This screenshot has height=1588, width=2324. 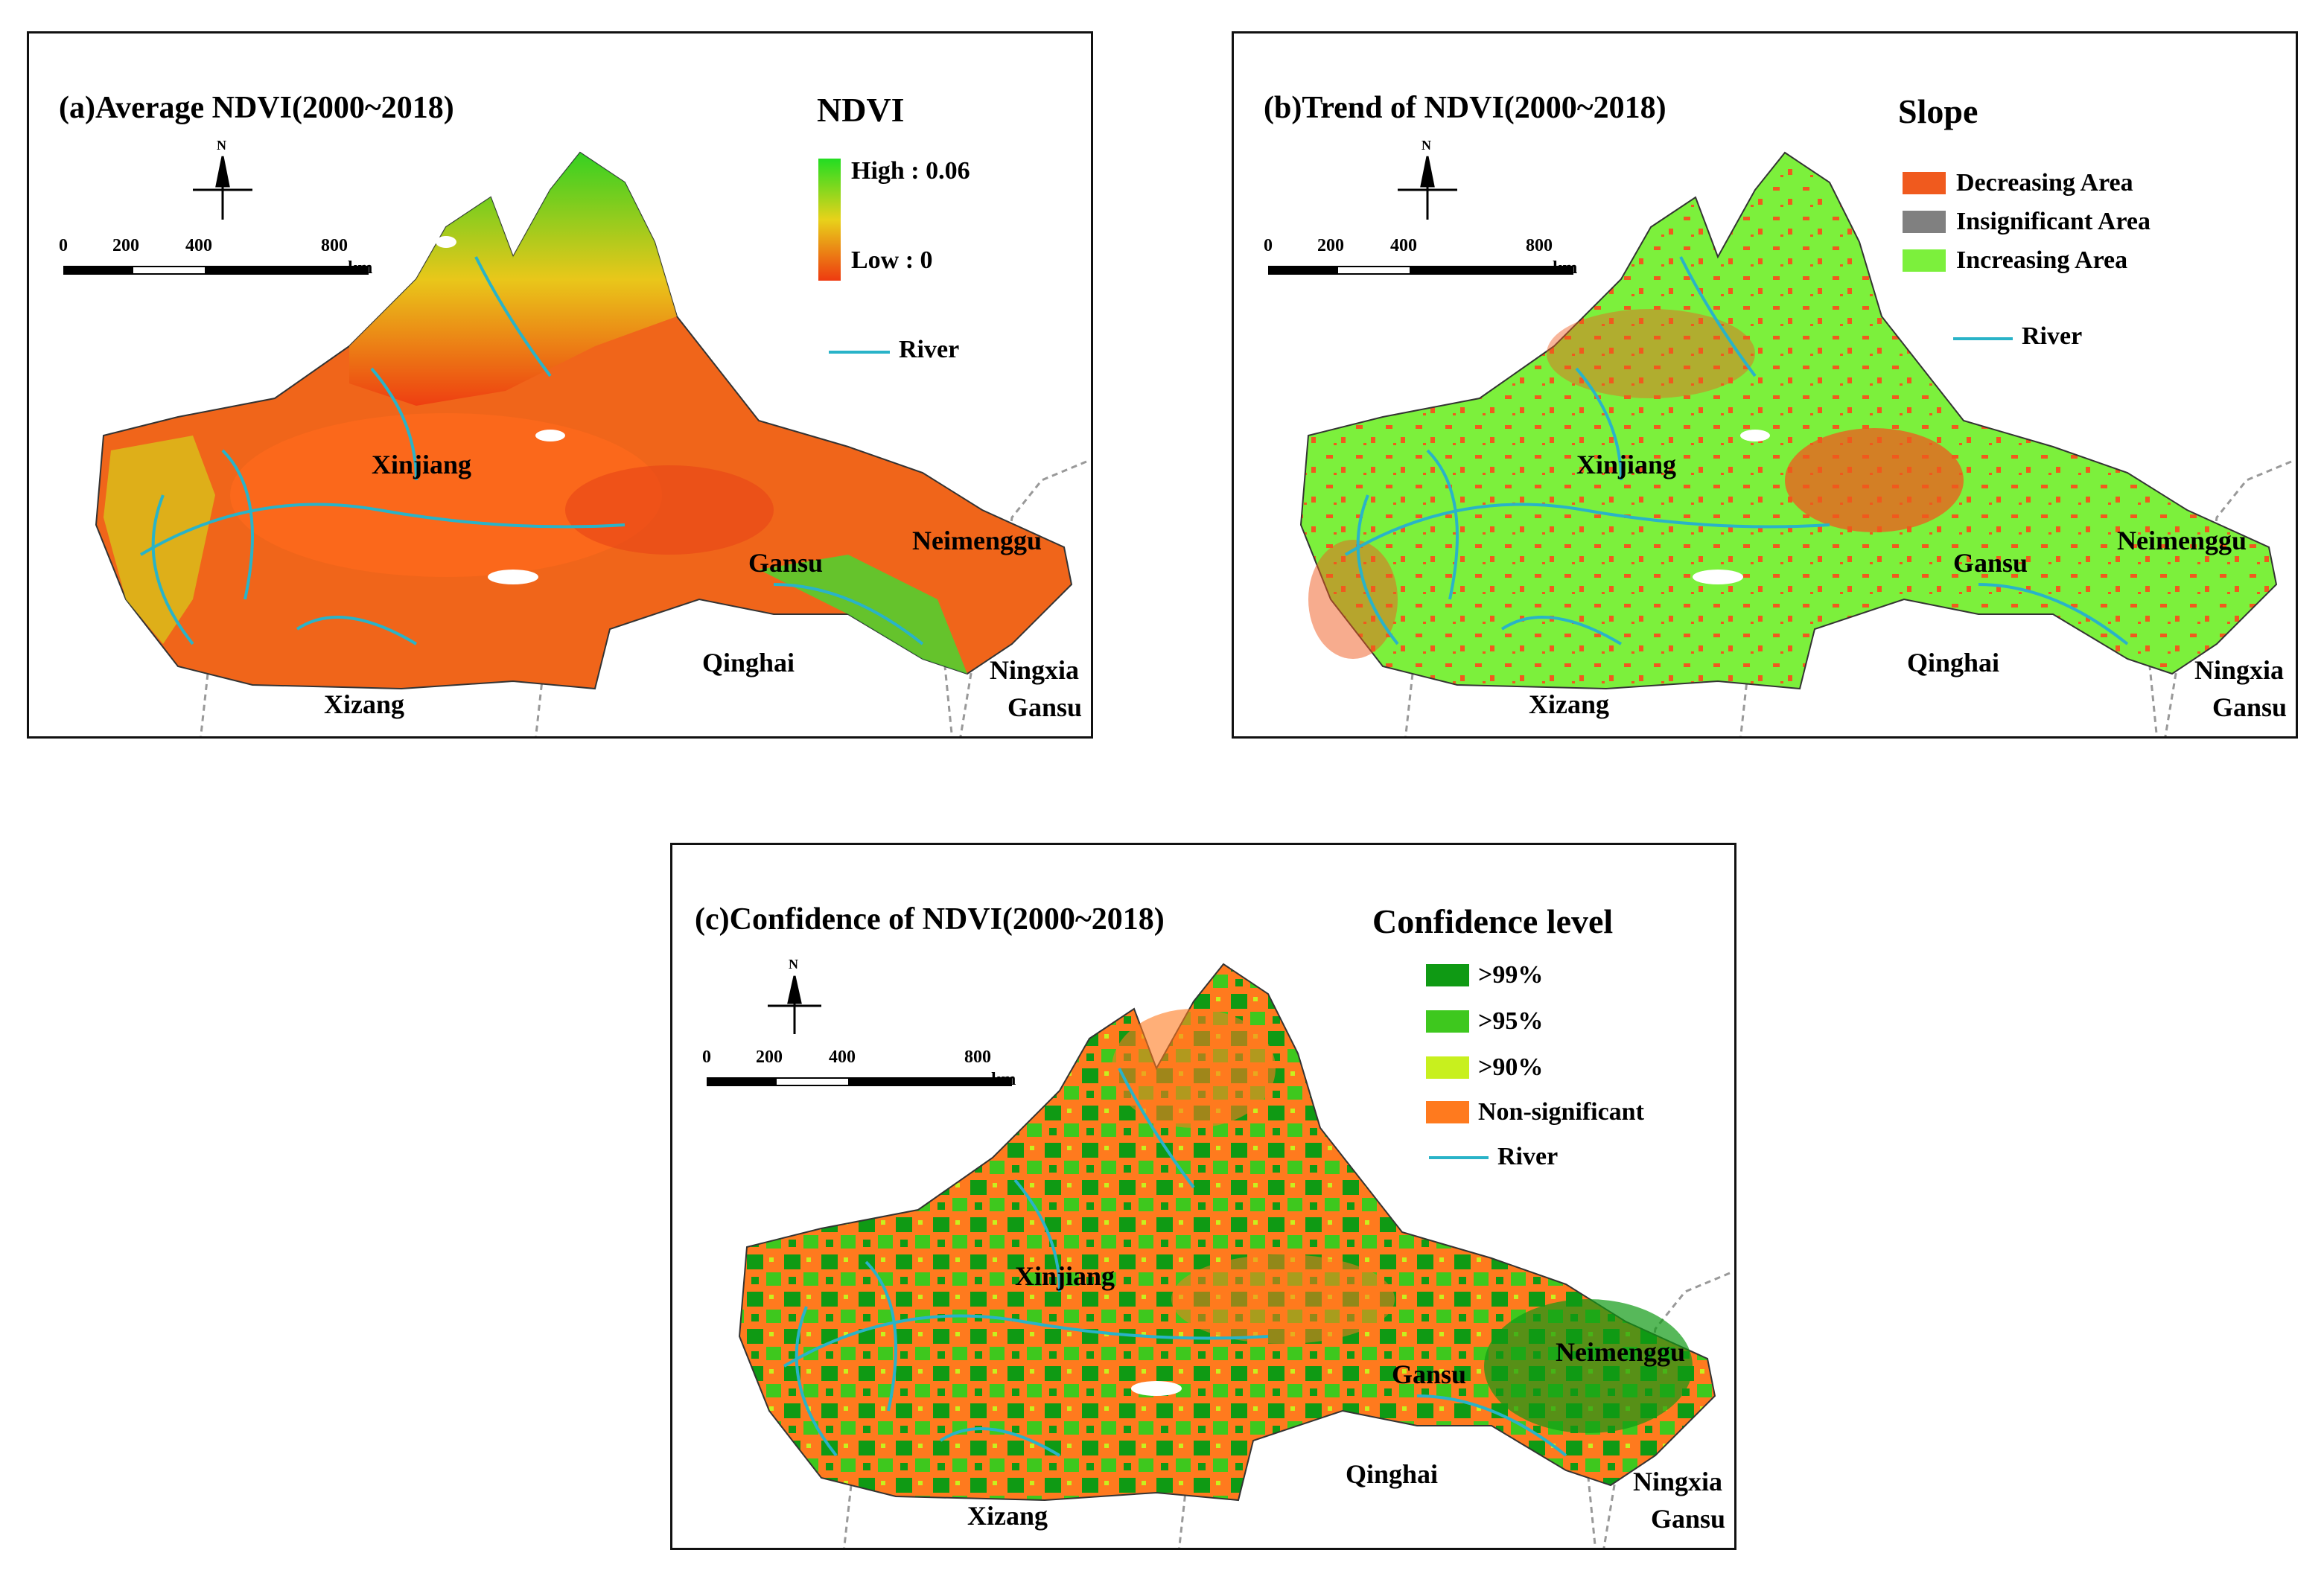 I want to click on legend-item-label: High : 0.06, so click(x=910, y=171).